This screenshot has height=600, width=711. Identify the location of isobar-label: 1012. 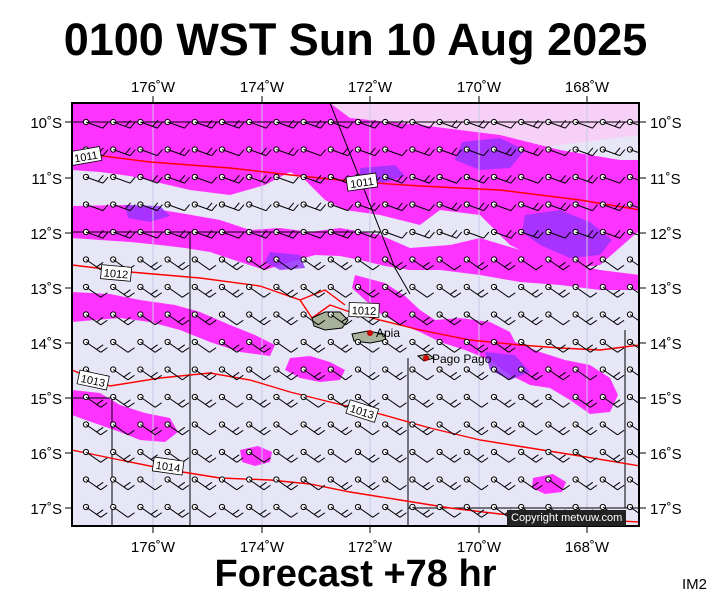
(116, 273).